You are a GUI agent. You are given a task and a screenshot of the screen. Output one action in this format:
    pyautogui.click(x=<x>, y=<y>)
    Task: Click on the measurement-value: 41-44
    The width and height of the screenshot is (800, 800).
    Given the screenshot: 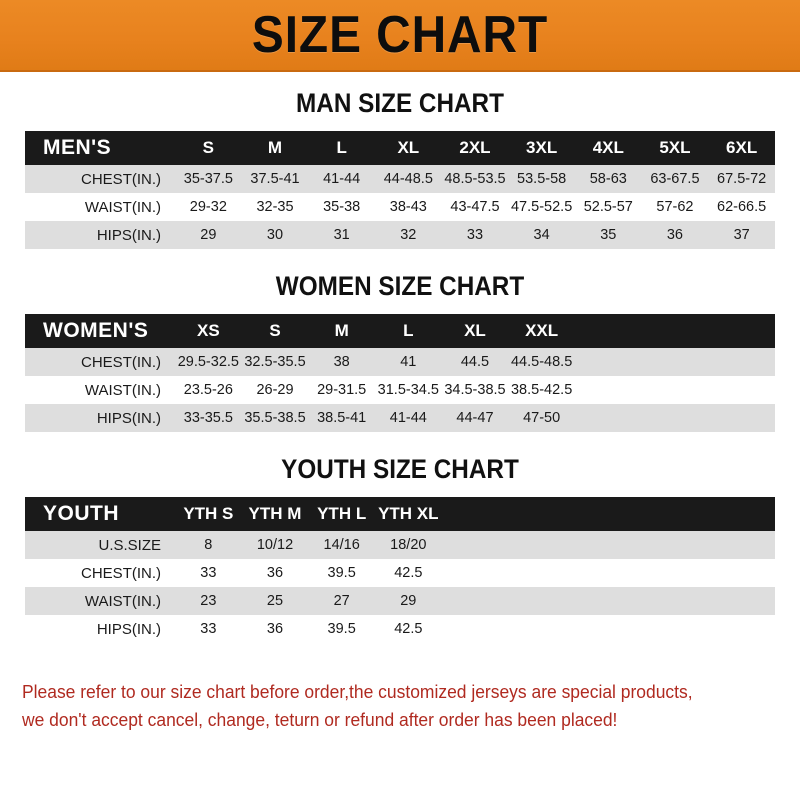 What is the action you would take?
    pyautogui.click(x=408, y=418)
    